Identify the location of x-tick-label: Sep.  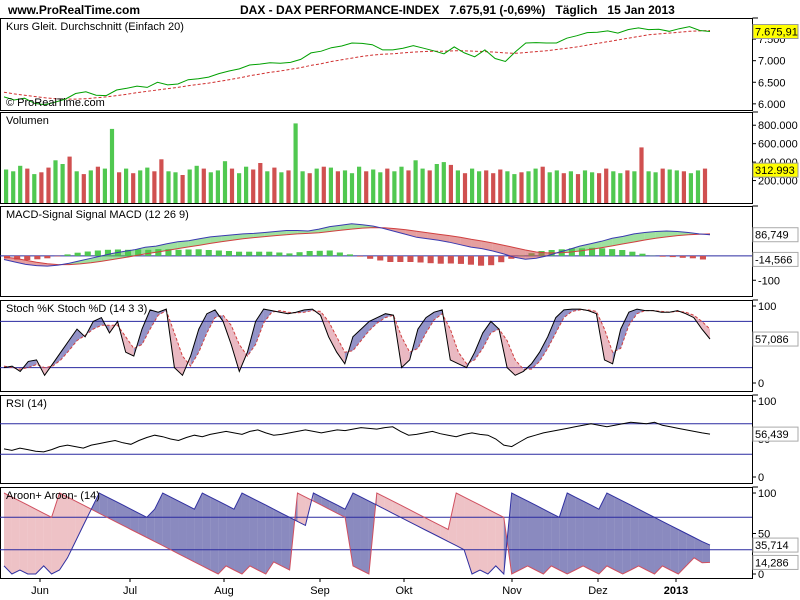
(320, 591).